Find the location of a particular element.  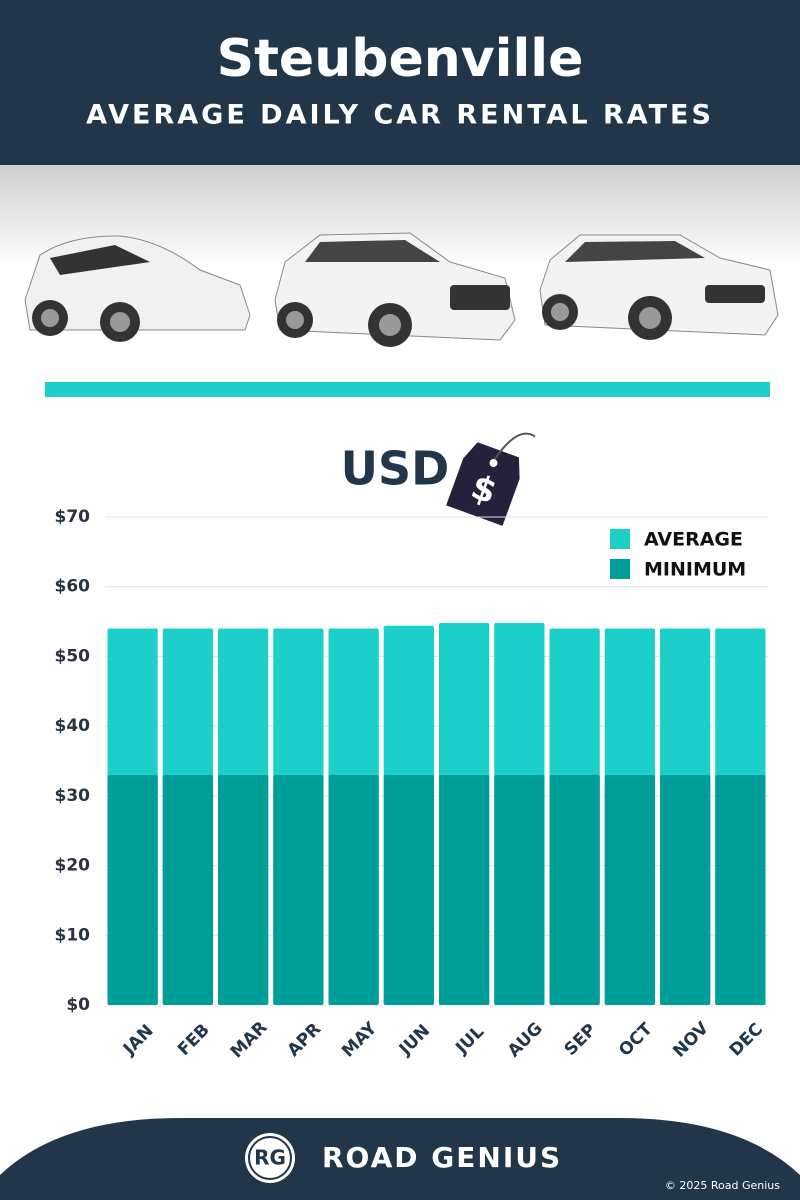

title: Steubenville is located at coordinates (400, 59).